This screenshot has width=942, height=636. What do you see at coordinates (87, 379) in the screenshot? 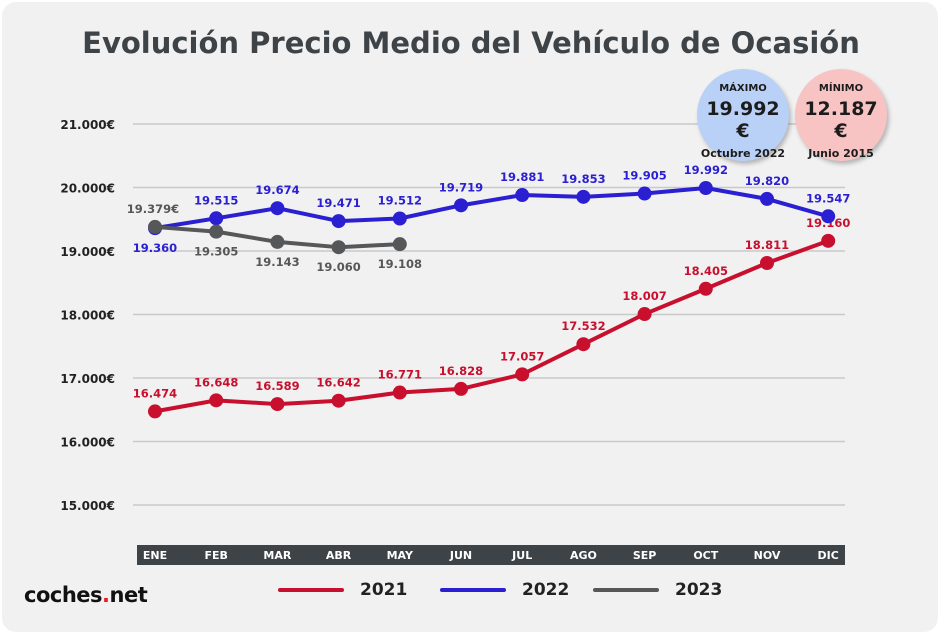
I see `y-tick-label: 17.000€` at bounding box center [87, 379].